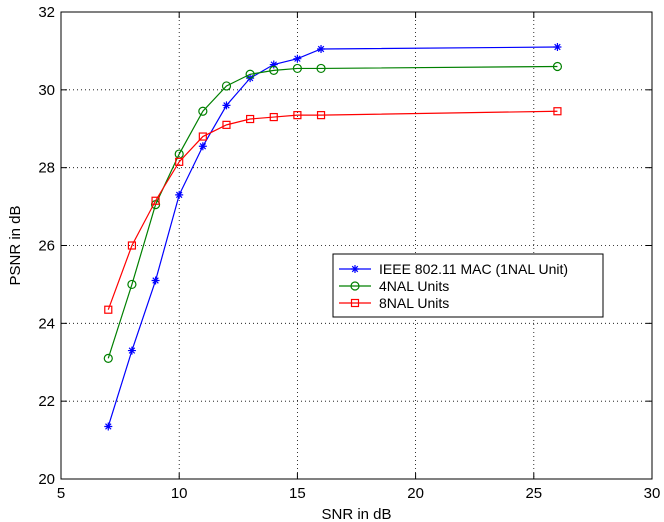  What do you see at coordinates (473, 269) in the screenshot?
I see `legend-label: IEEE 802.11 MAC (1NAL Unit)` at bounding box center [473, 269].